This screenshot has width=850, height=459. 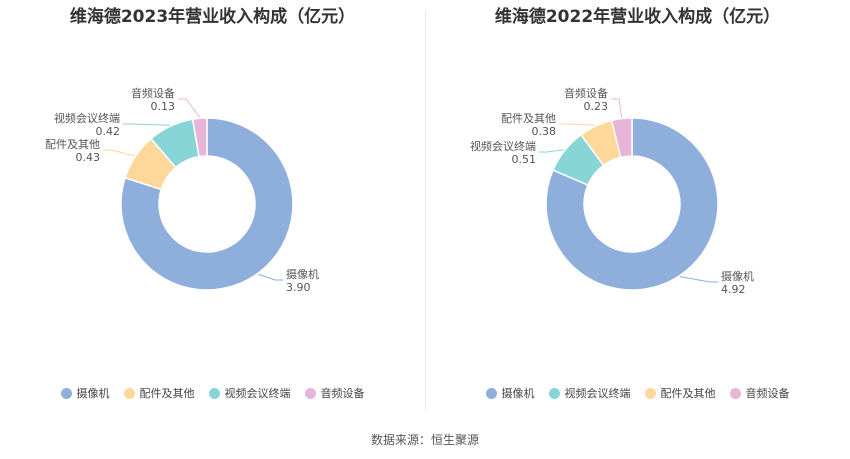 What do you see at coordinates (596, 106) in the screenshot?
I see `slice-label-value: 0.23` at bounding box center [596, 106].